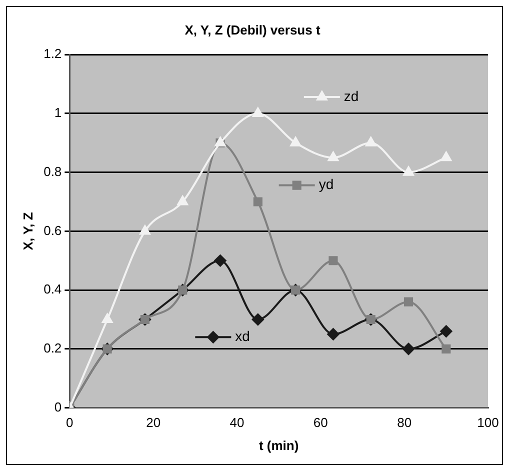  Describe the element at coordinates (70, 422) in the screenshot. I see `x-tick-label: 0` at that location.